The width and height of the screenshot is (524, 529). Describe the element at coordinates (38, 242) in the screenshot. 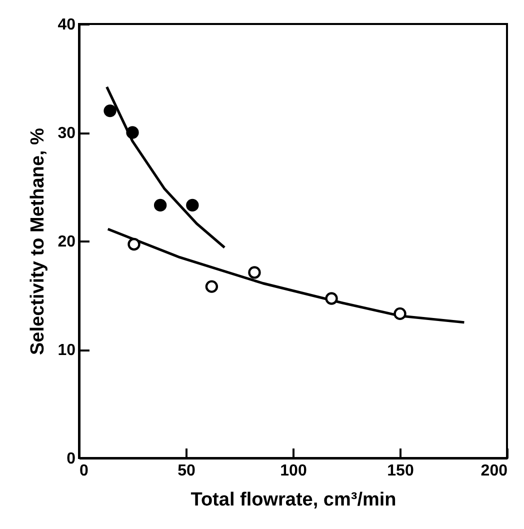

I see `y-axis-title: Selectivity to Methane, %` at that location.